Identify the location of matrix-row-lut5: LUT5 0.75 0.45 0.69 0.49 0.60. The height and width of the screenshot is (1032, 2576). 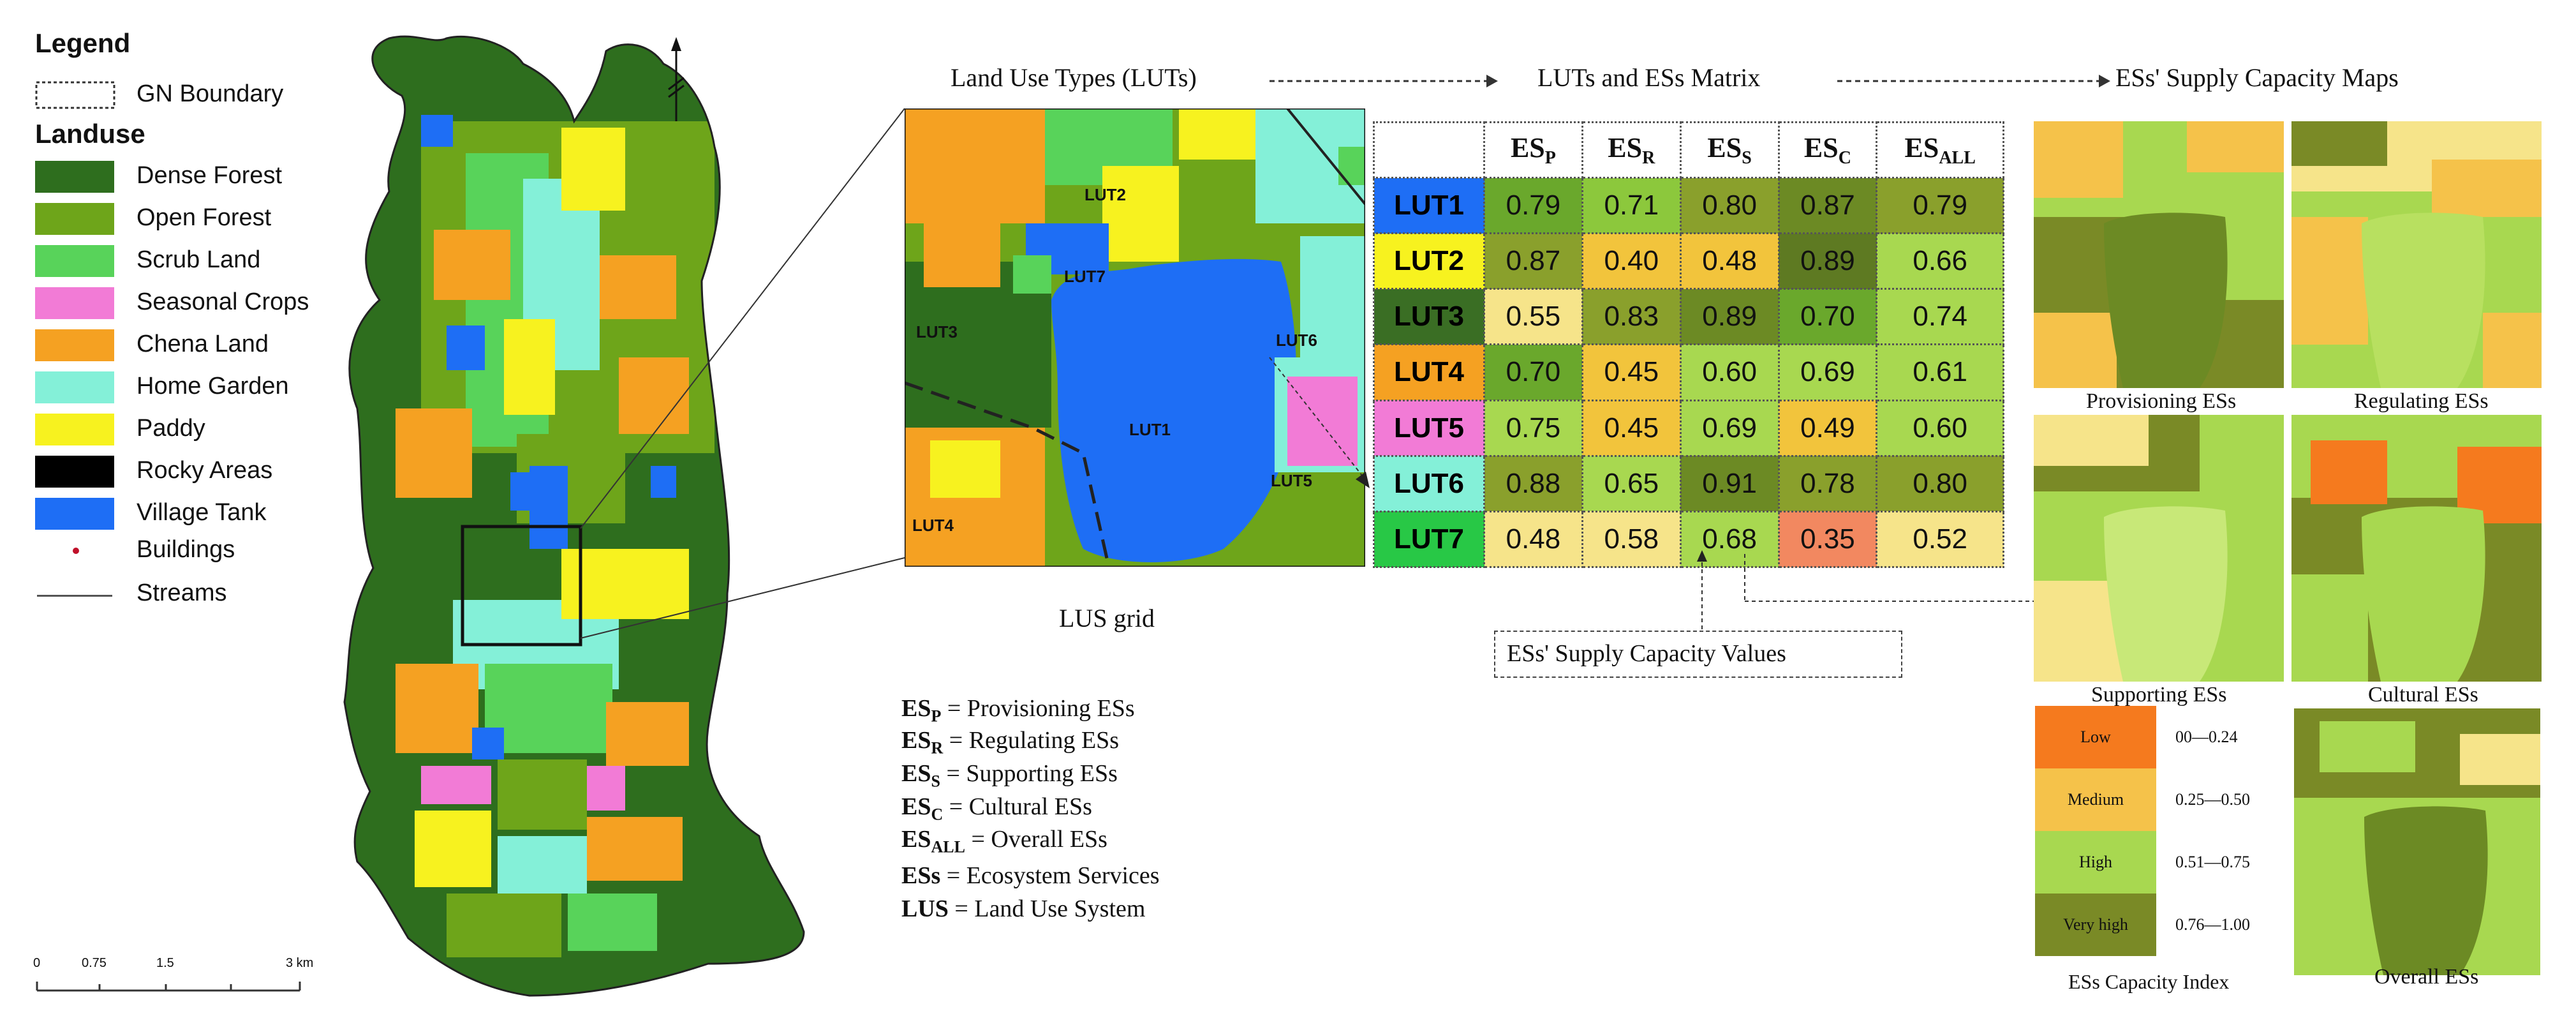
(1688, 428).